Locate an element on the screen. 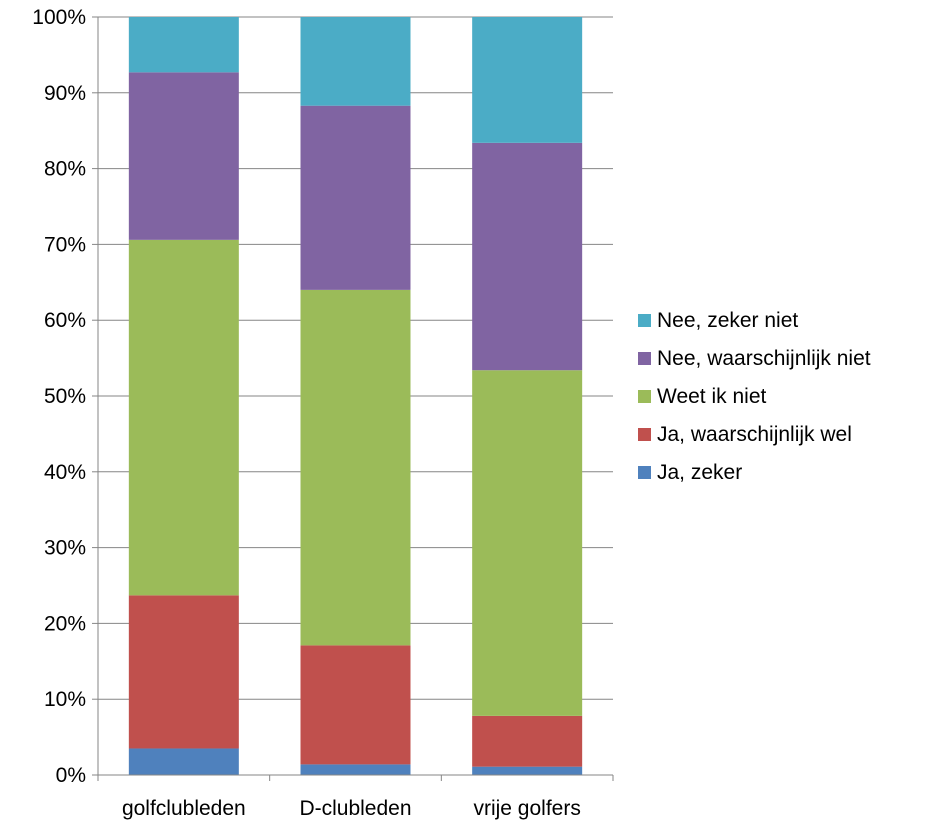  x-axis-category-label: vrije golfers is located at coordinates (526, 808).